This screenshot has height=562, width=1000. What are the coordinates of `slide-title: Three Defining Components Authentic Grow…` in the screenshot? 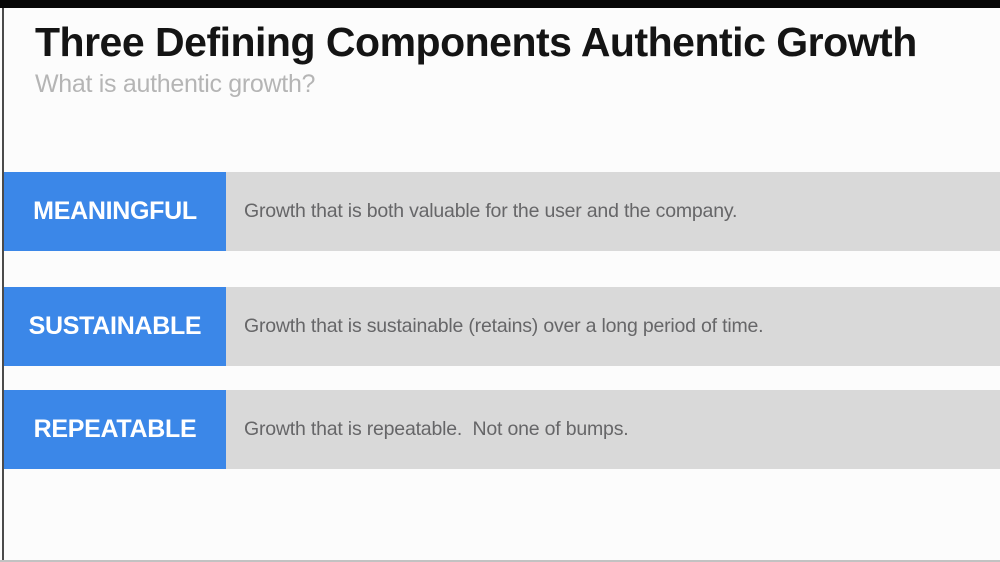 It's located at (476, 42).